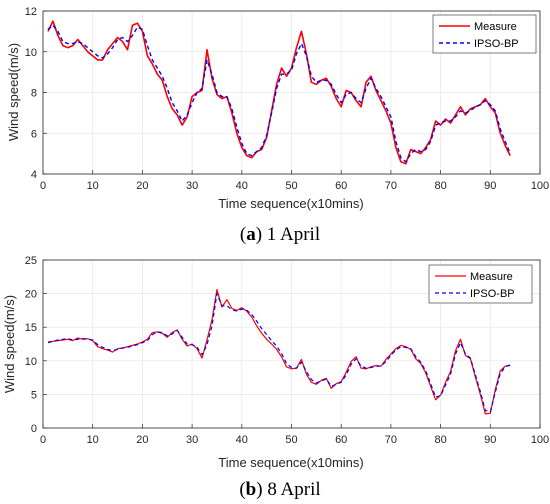  Describe the element at coordinates (491, 277) in the screenshot. I see `legend-label-measure-2: Measure` at that location.